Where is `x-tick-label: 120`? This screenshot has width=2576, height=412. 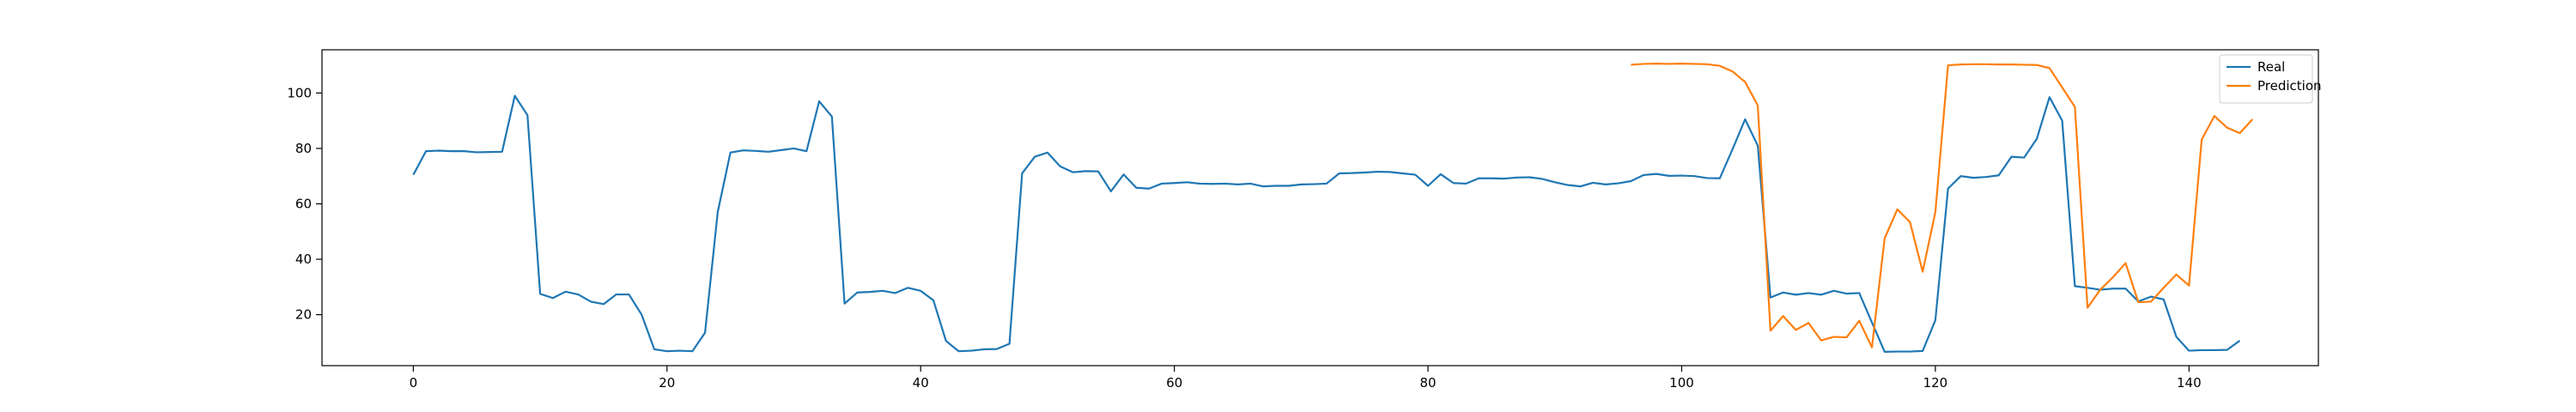 x-tick-label: 120 is located at coordinates (1936, 383).